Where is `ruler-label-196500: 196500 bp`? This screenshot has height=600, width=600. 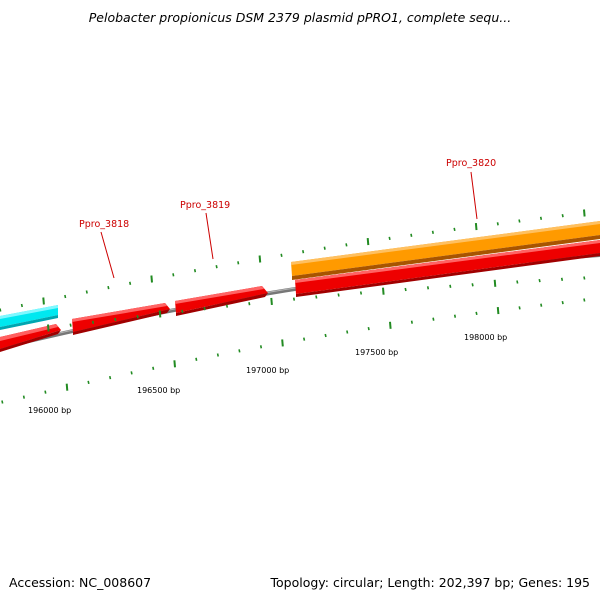
ruler-label-196500: 196500 bp is located at coordinates (158, 390).